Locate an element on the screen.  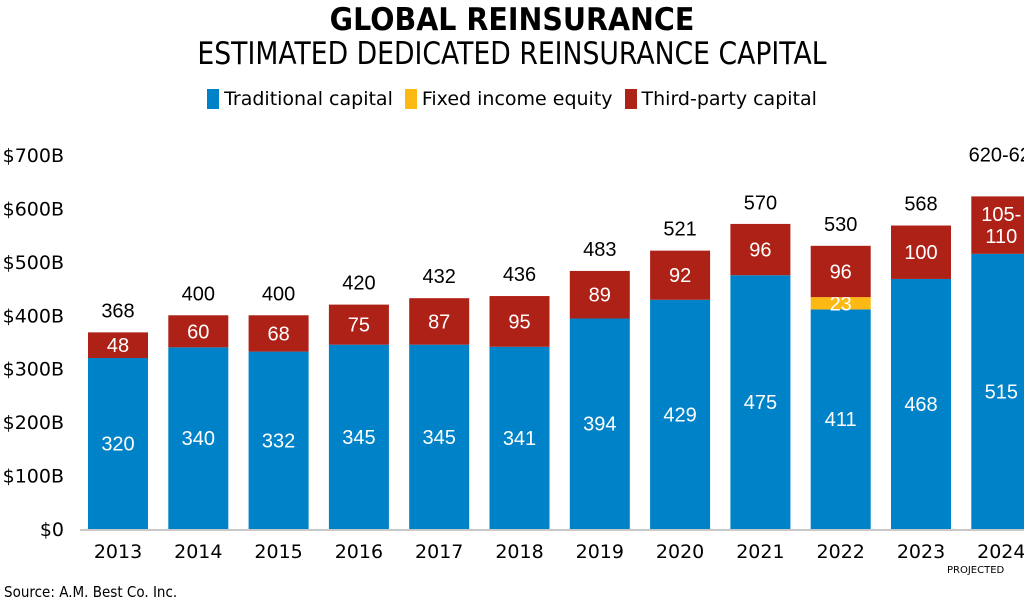
bar-data-label: 340 is located at coordinates (198, 439).